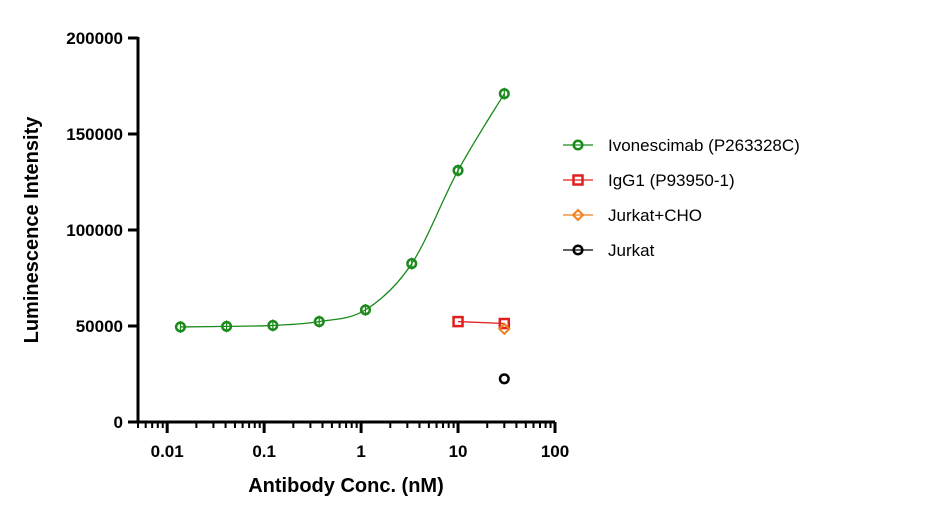 Image resolution: width=939 pixels, height=516 pixels. I want to click on y-axis-title: Luminescence Intensity, so click(32, 230).